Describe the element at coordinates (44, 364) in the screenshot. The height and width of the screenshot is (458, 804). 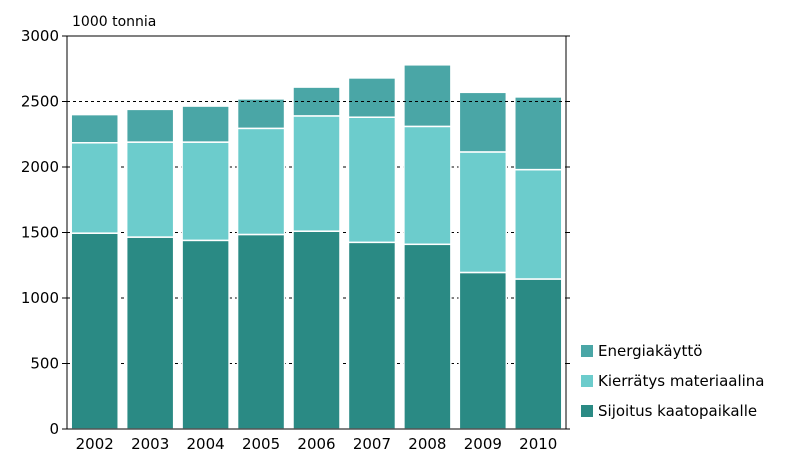
I see `y-tick-label: 500` at that location.